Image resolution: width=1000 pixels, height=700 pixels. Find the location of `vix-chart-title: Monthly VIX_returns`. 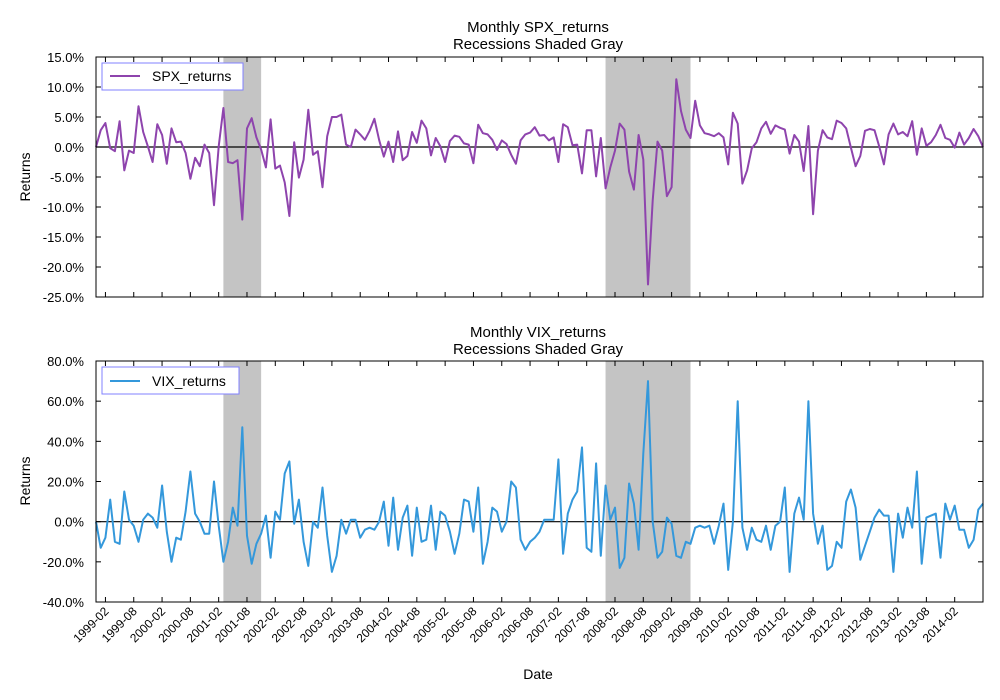

vix-chart-title: Monthly VIX_returns is located at coordinates (538, 332).